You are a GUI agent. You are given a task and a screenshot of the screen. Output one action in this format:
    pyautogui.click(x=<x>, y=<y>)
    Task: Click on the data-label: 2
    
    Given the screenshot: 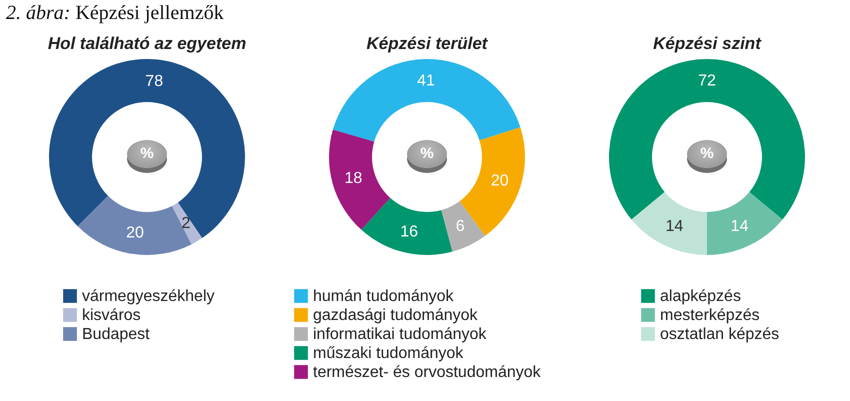 What is the action you would take?
    pyautogui.click(x=185, y=223)
    